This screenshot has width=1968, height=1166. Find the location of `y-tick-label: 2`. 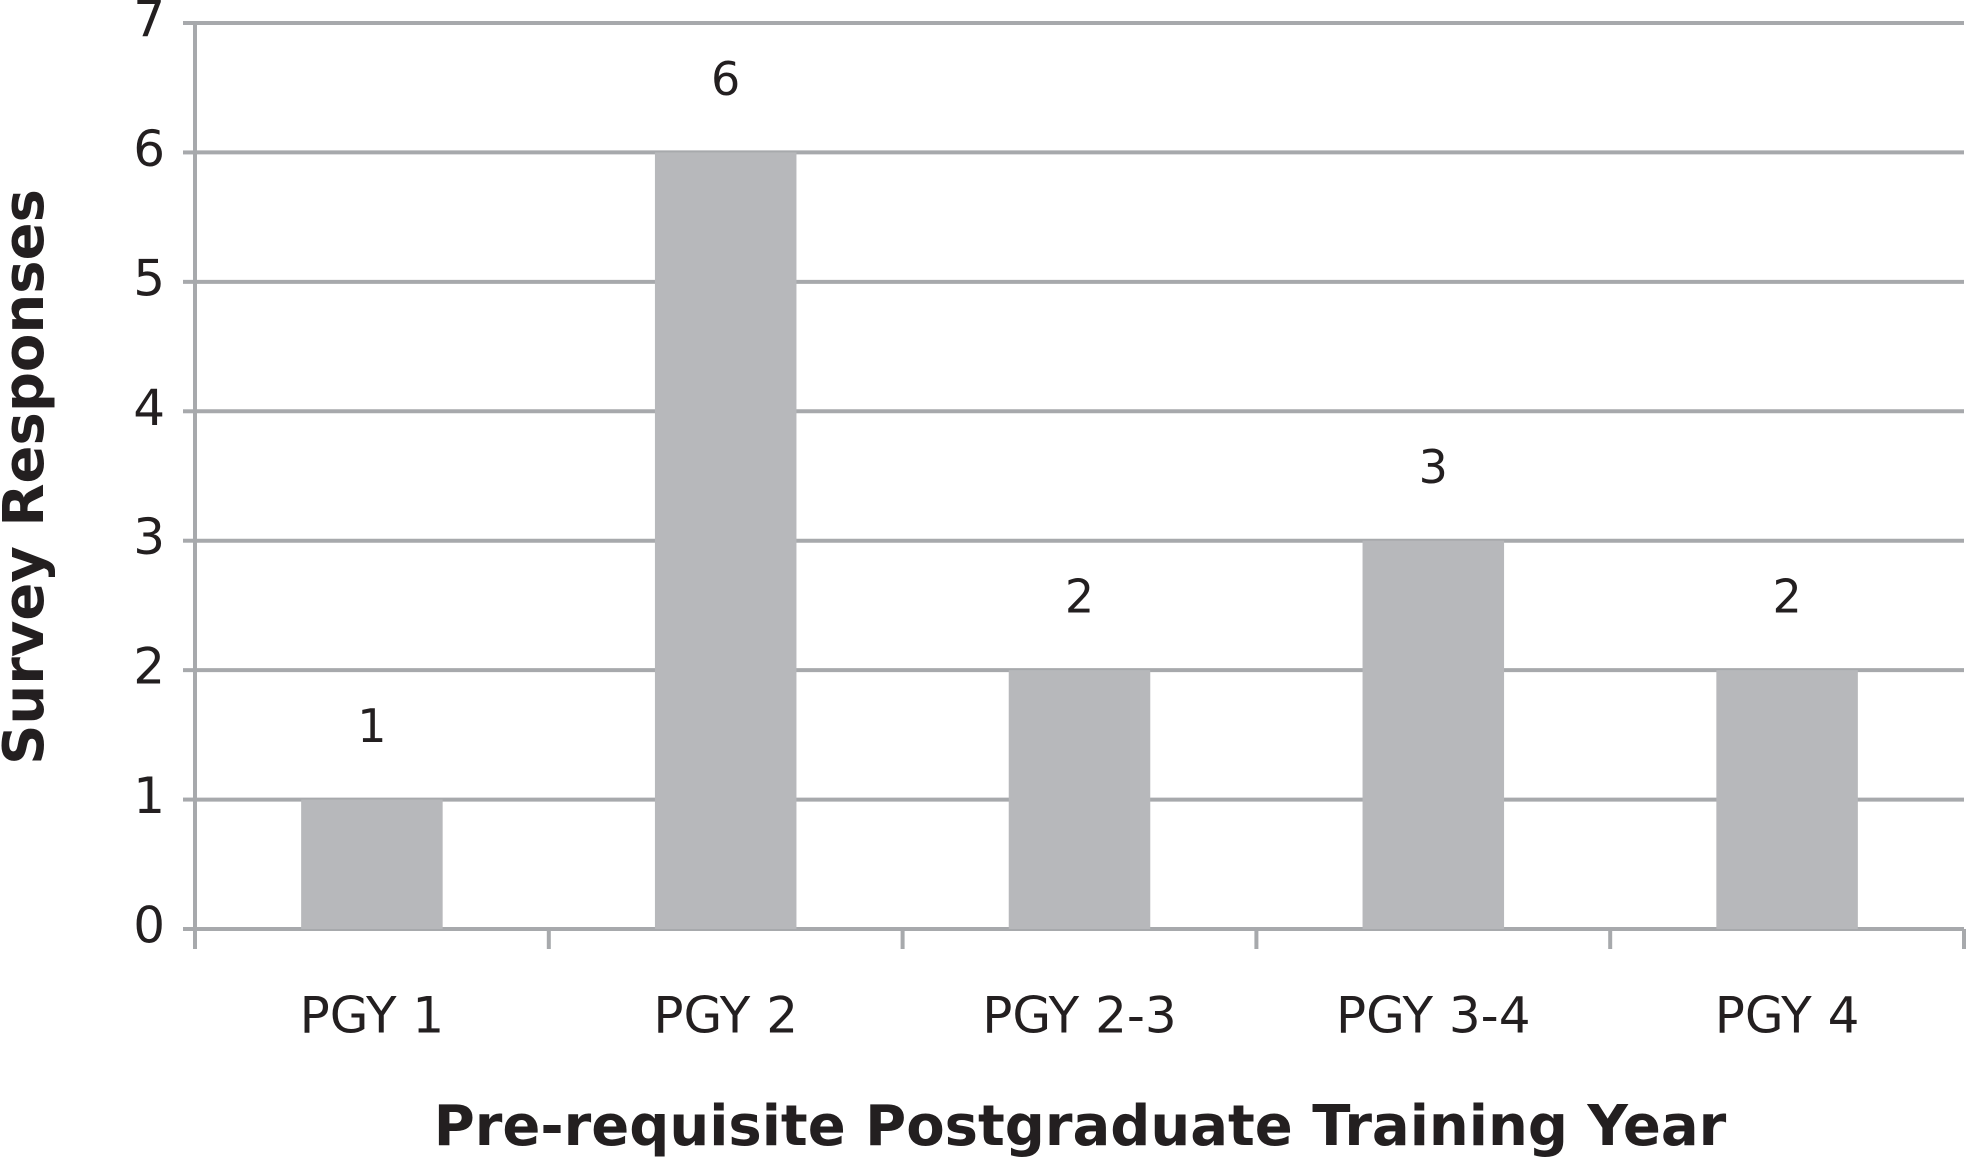

y-tick-label: 2 is located at coordinates (149, 667).